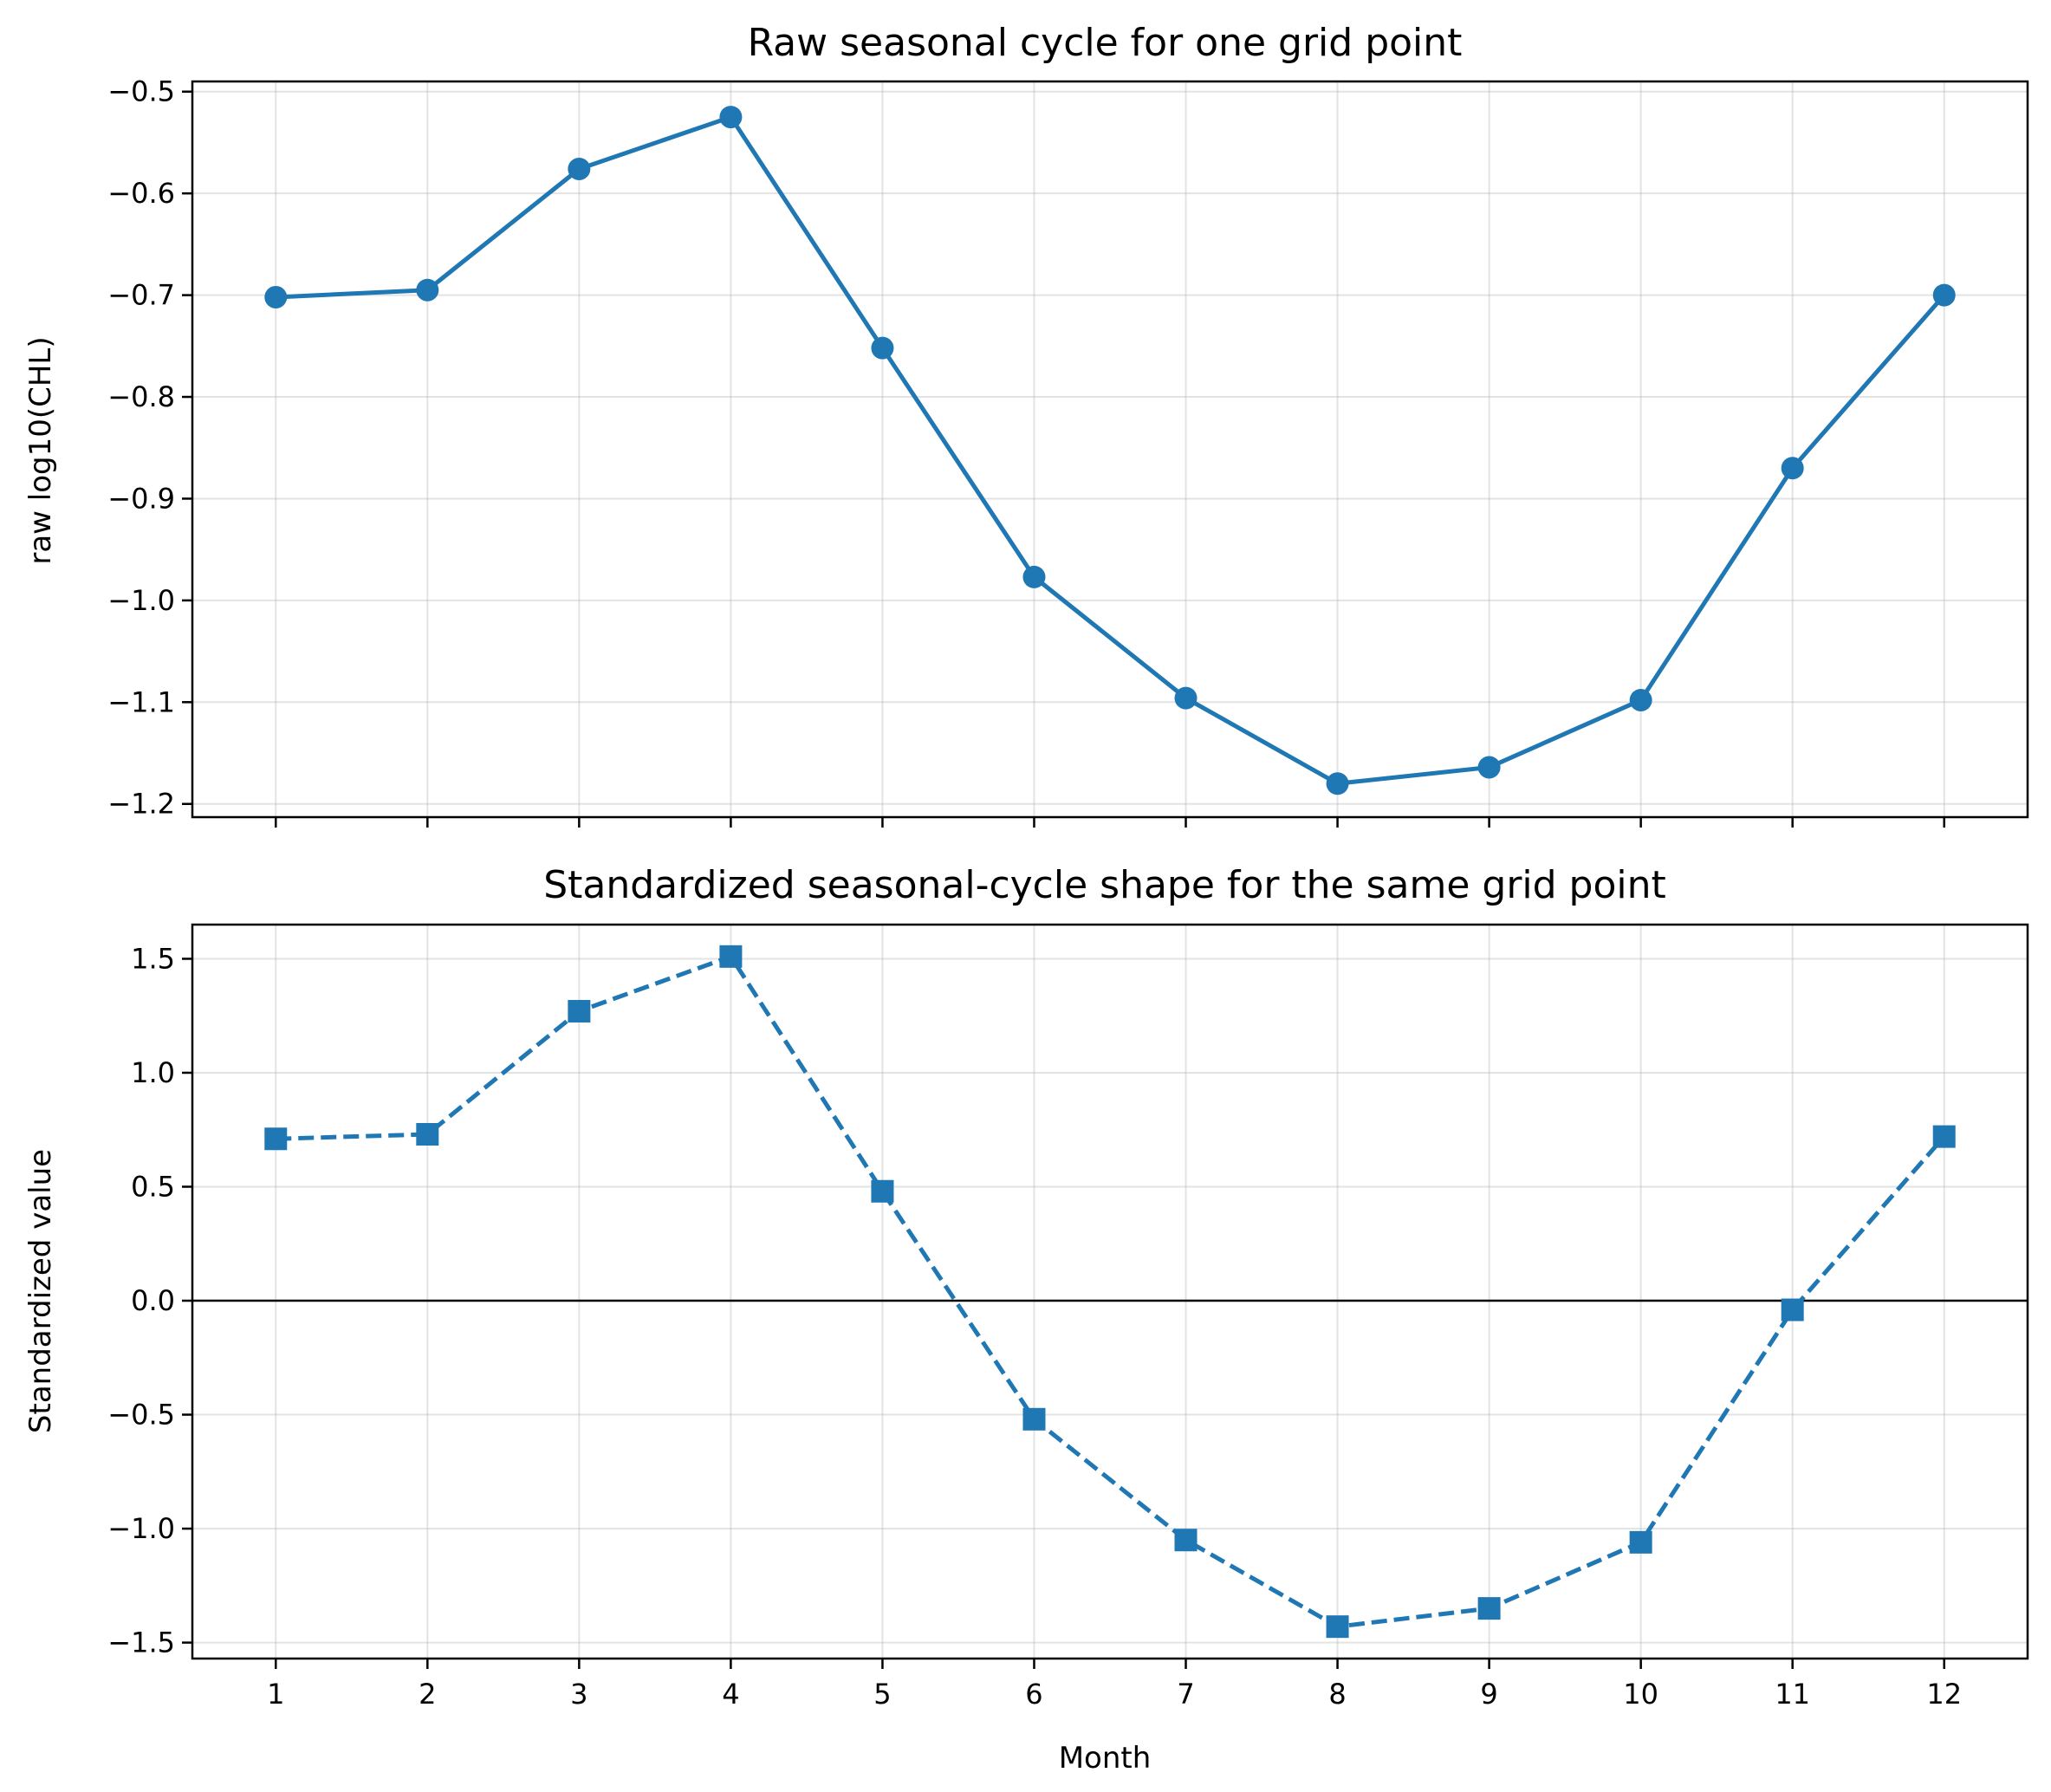 This screenshot has height=1792, width=2051. What do you see at coordinates (1106, 43) in the screenshot?
I see `top-chart-title: Raw seasonal cycle for one grid point` at bounding box center [1106, 43].